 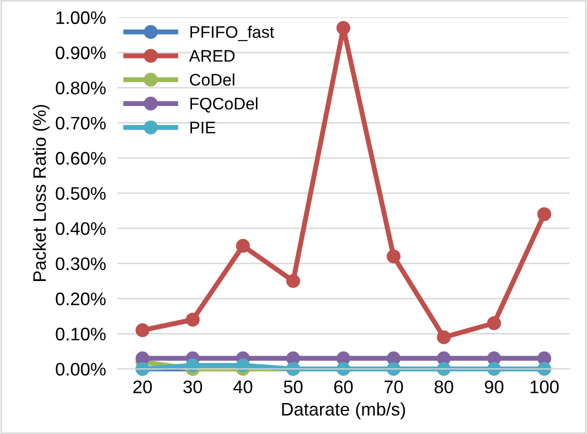 I want to click on y-tick-label: 0.20%, so click(x=81, y=299).